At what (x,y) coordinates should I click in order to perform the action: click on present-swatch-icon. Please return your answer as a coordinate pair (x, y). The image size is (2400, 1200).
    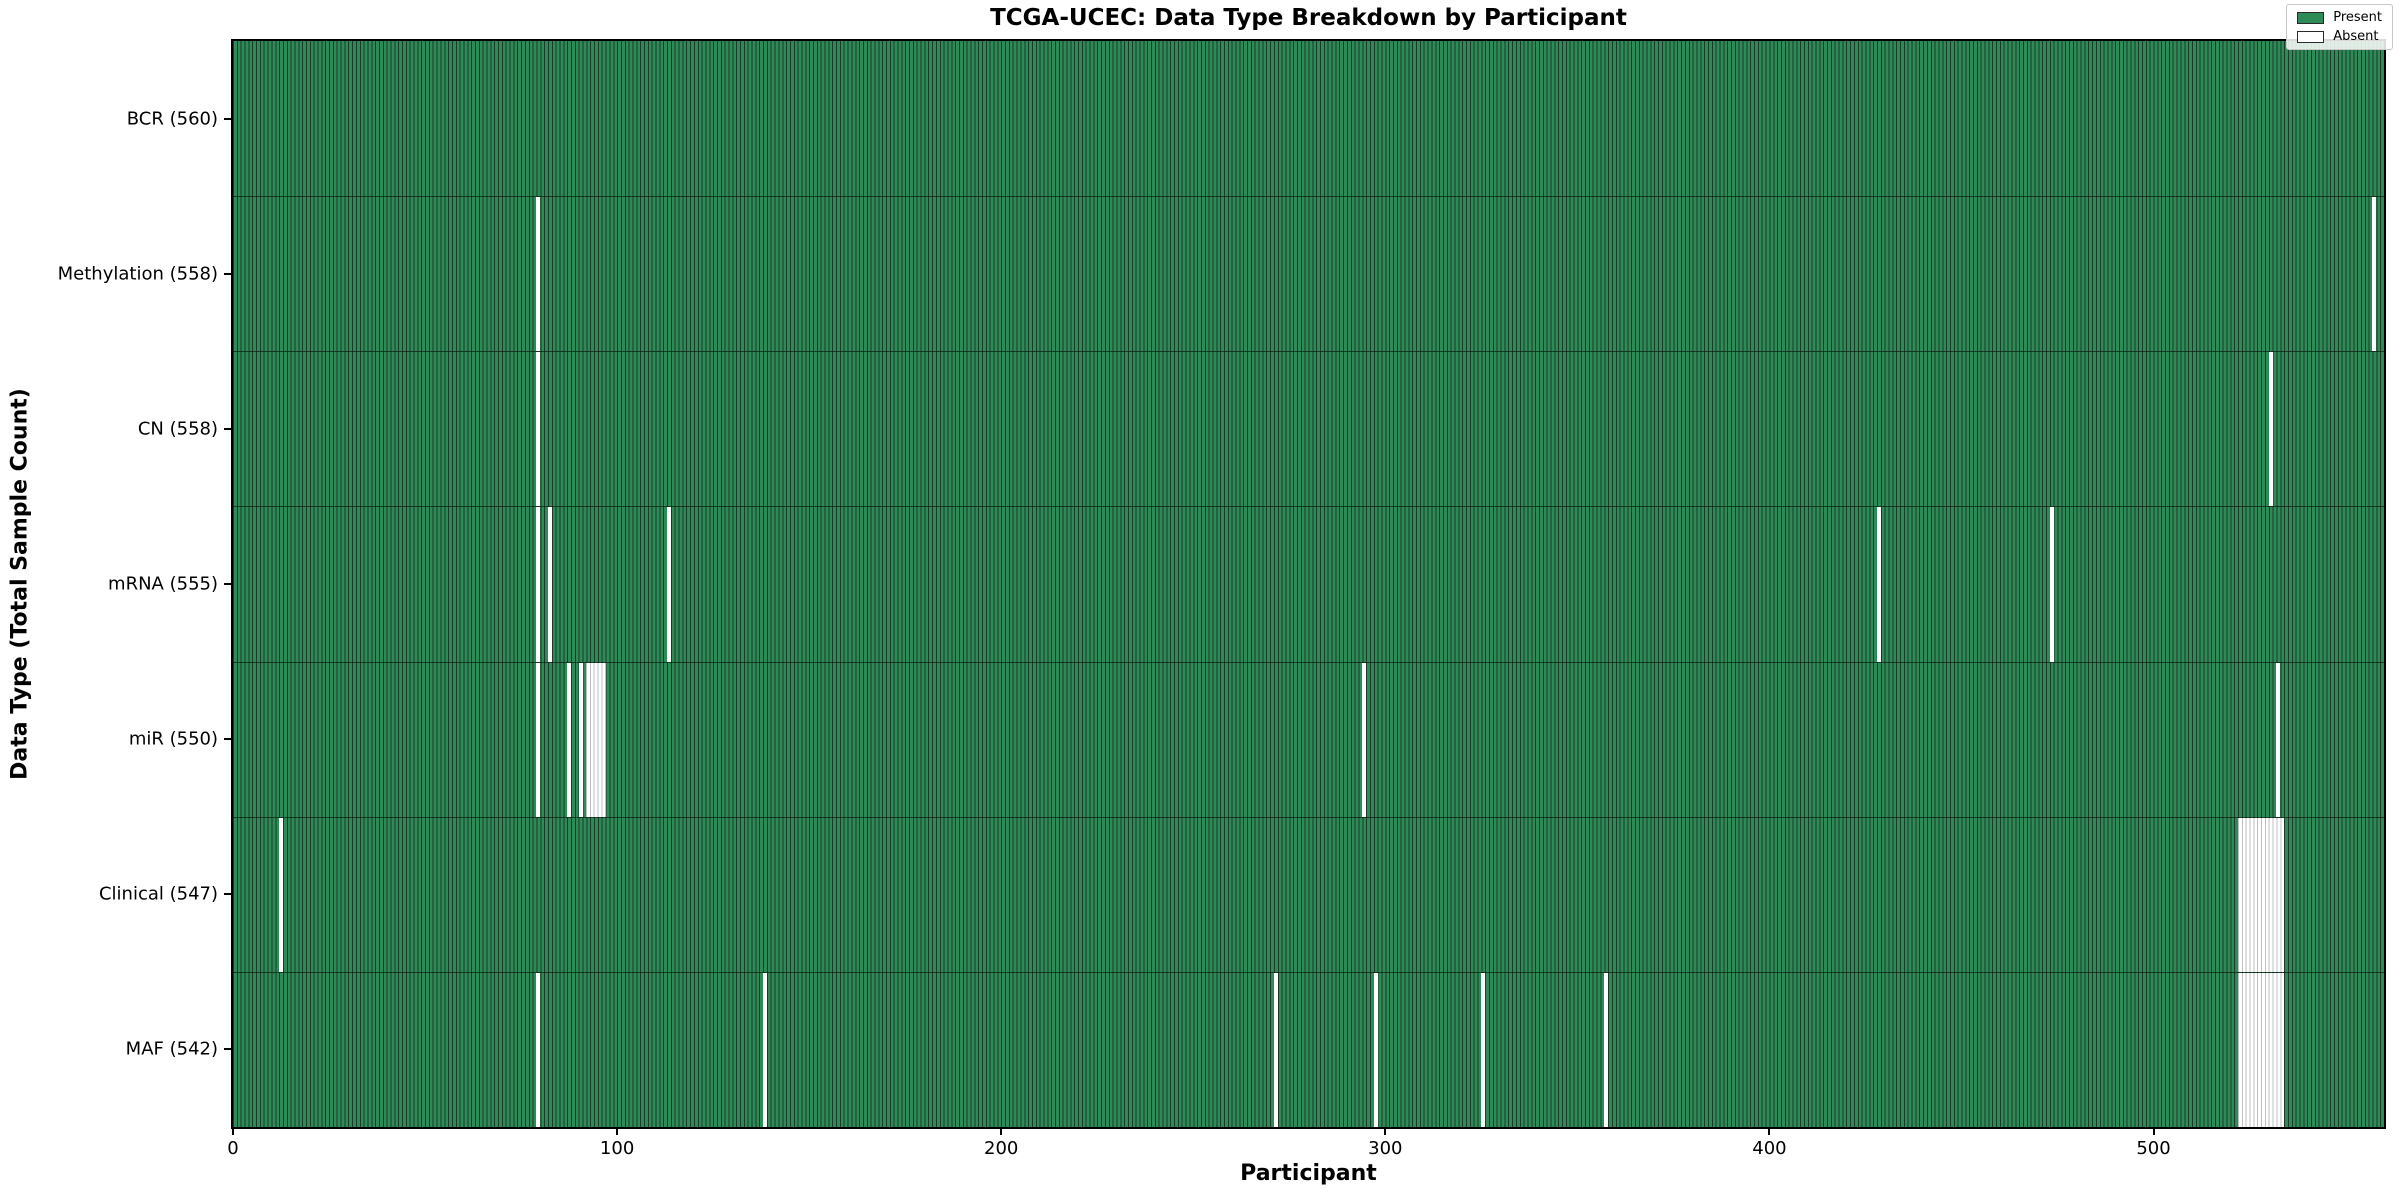
    Looking at the image, I should click on (2311, 17).